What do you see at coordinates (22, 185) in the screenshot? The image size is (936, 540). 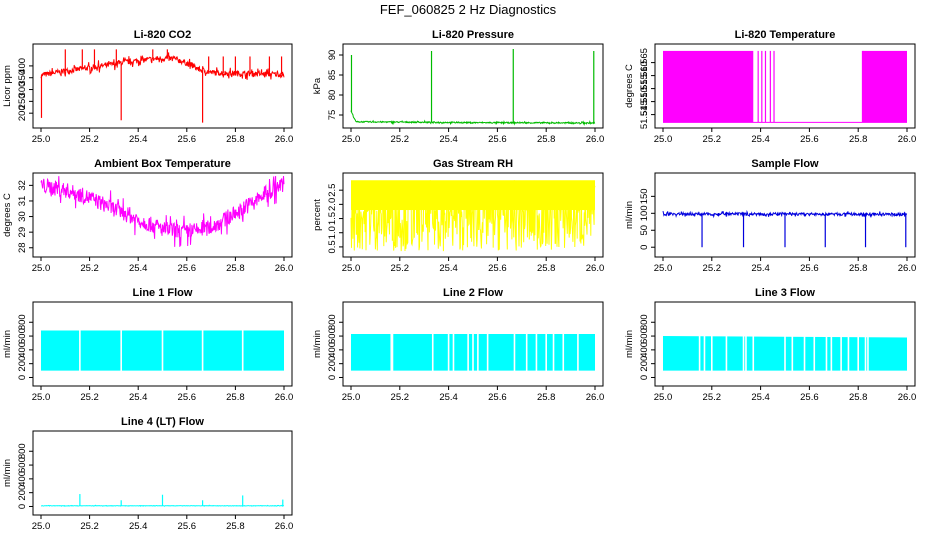 I see `y-tick-label: 32` at bounding box center [22, 185].